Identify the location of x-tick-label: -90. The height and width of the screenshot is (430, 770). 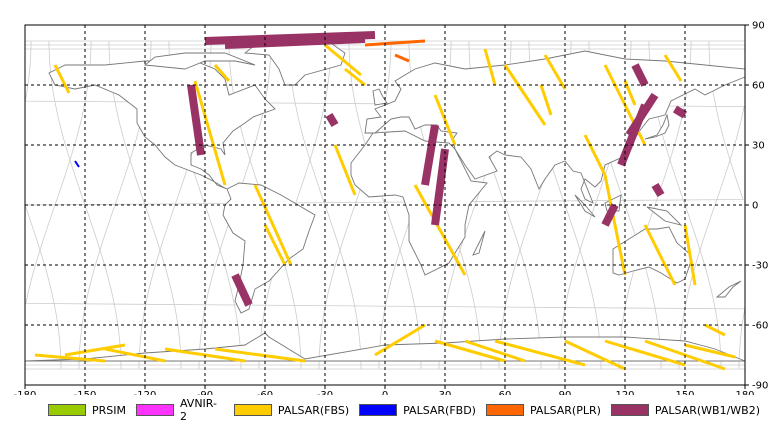
(205, 392).